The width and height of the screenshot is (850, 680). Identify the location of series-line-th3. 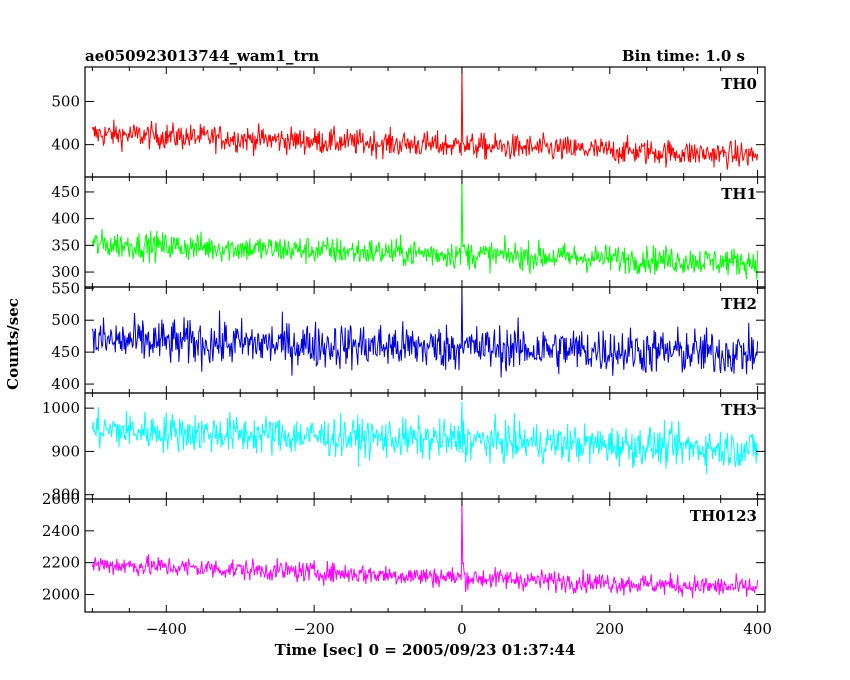
(425, 437).